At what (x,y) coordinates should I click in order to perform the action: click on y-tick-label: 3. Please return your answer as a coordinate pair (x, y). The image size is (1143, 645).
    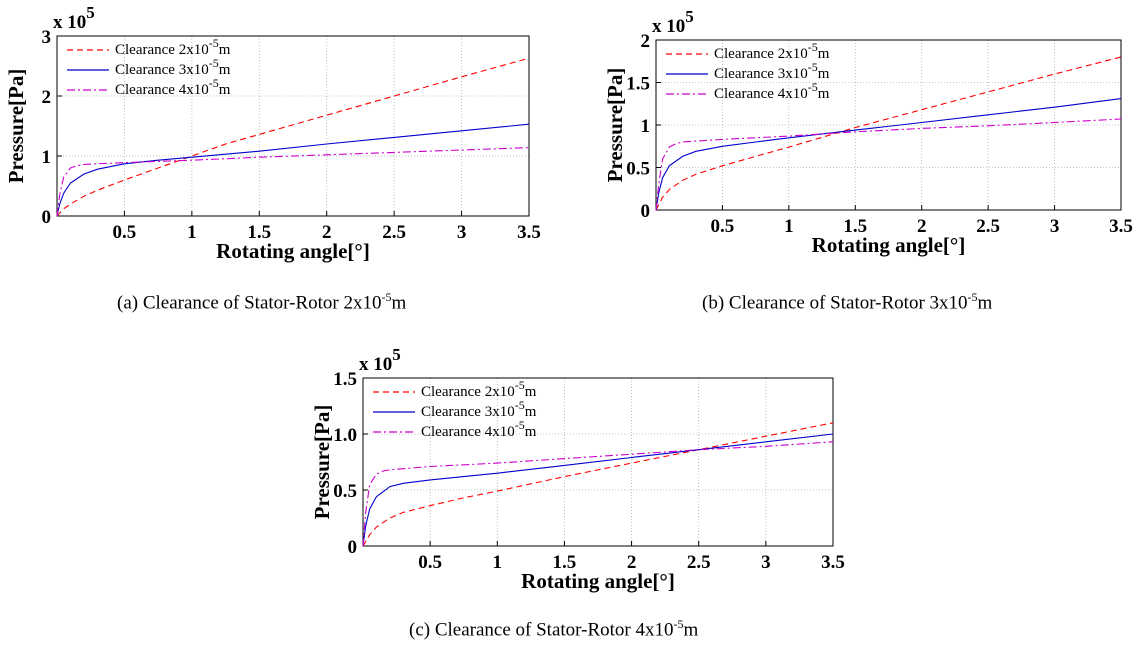
    Looking at the image, I should click on (47, 37).